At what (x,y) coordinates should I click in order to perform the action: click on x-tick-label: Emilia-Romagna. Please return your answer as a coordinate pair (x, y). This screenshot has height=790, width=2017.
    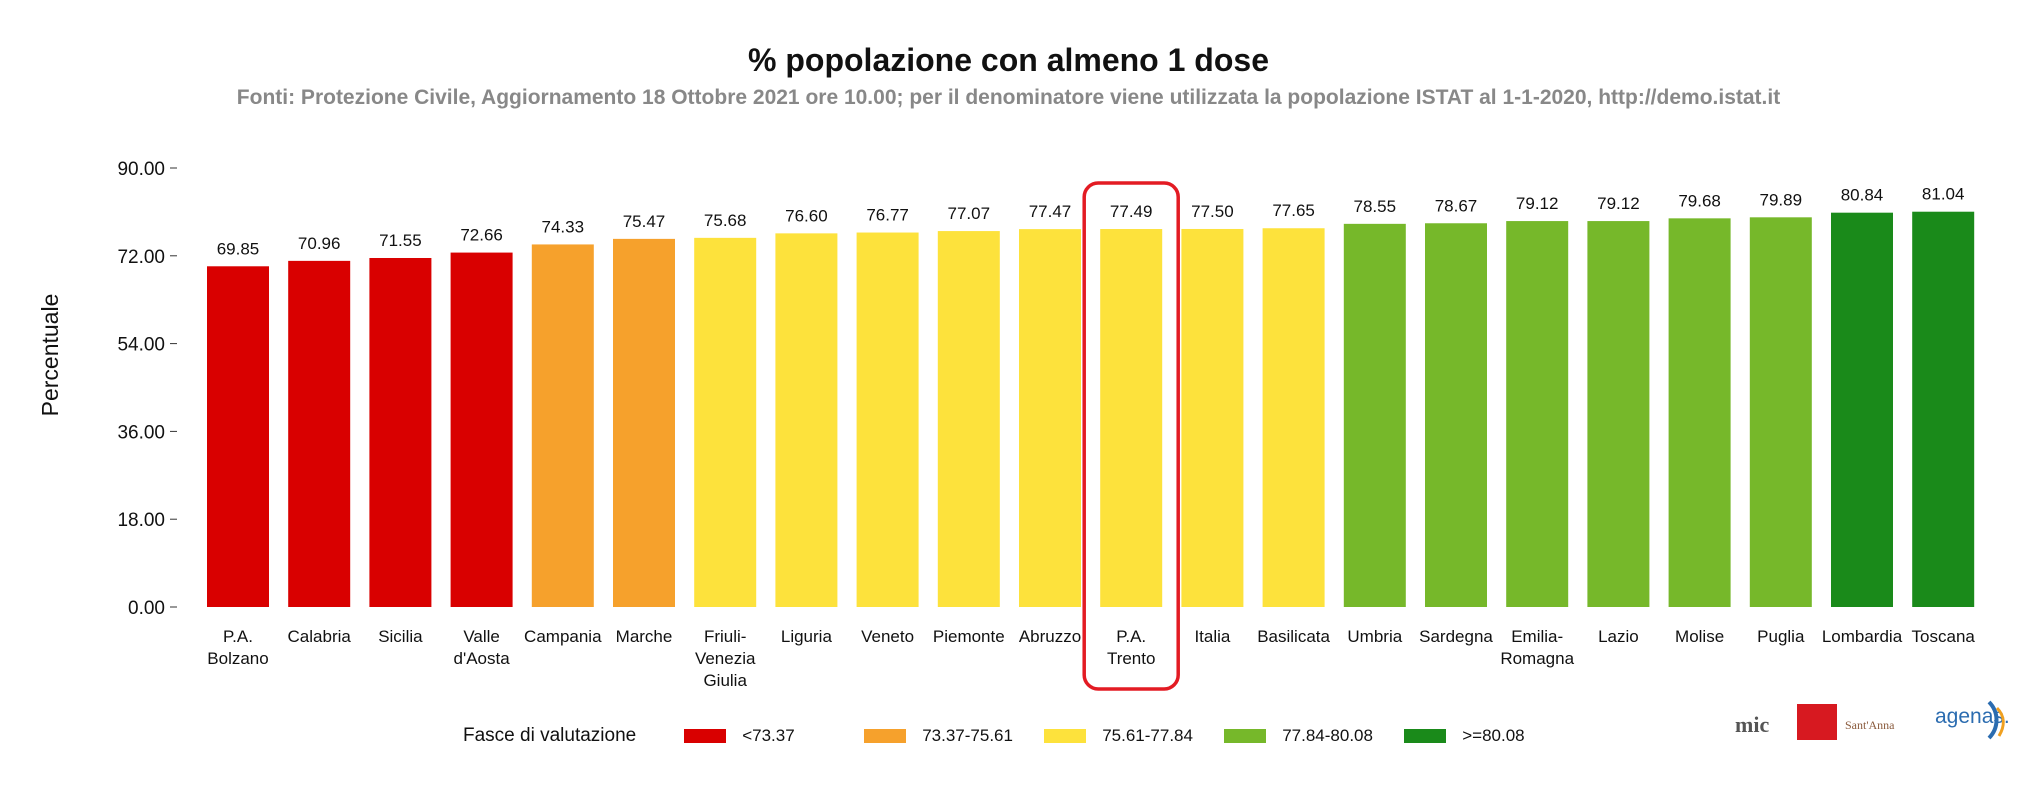
    Looking at the image, I should click on (1537, 647).